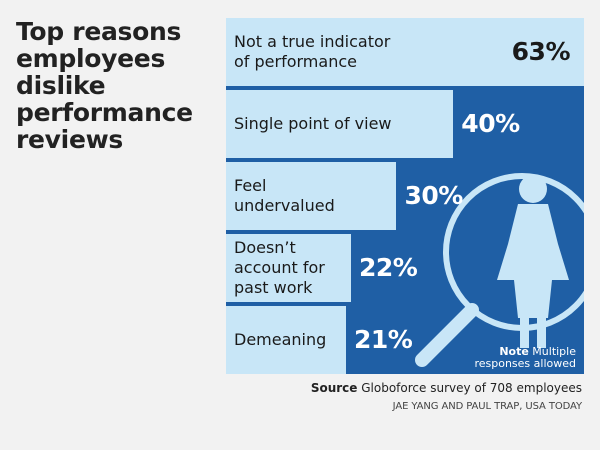  I want to click on bar-value-label: 63%, so click(541, 51).